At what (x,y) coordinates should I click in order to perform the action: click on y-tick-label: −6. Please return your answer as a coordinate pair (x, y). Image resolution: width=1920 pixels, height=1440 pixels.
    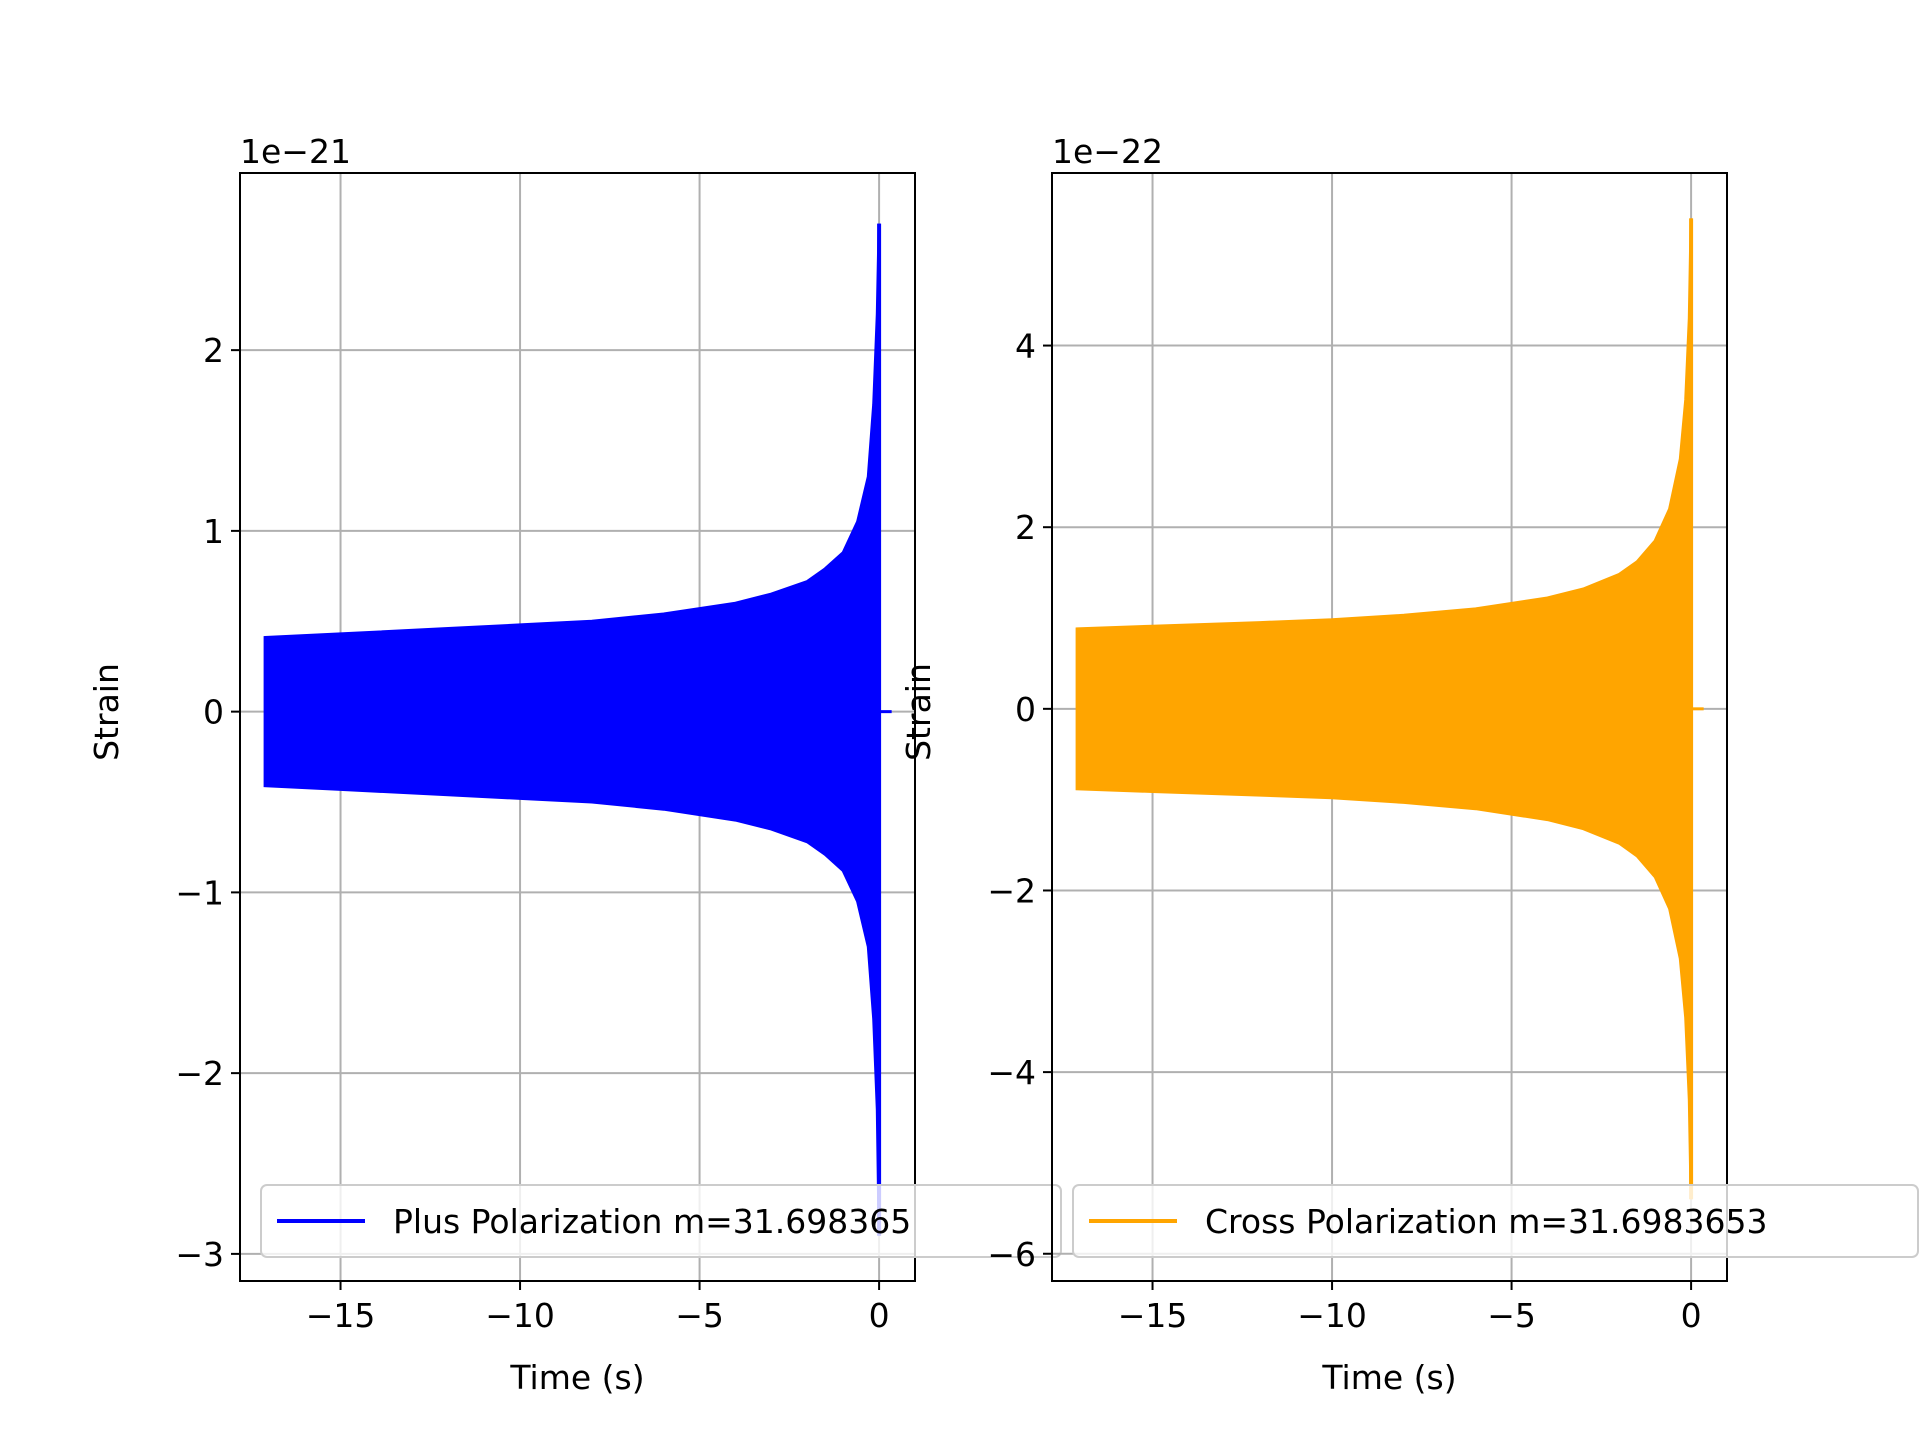
    Looking at the image, I should click on (1011, 1254).